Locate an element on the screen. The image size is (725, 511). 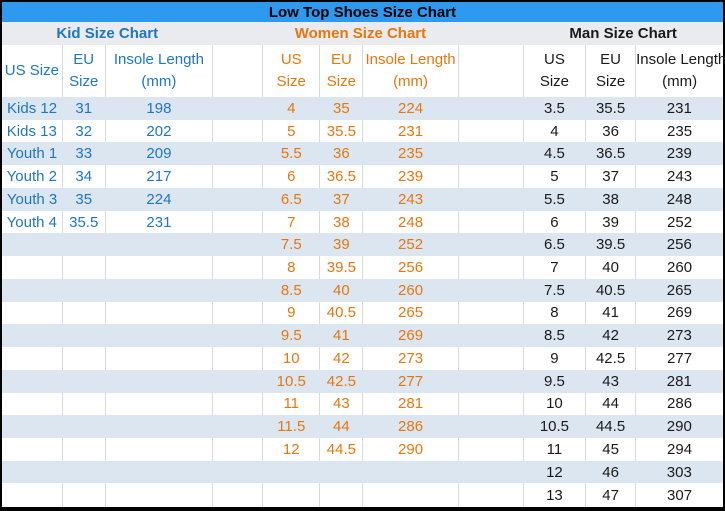
women-eu-size-header: EU Size is located at coordinates (341, 71).